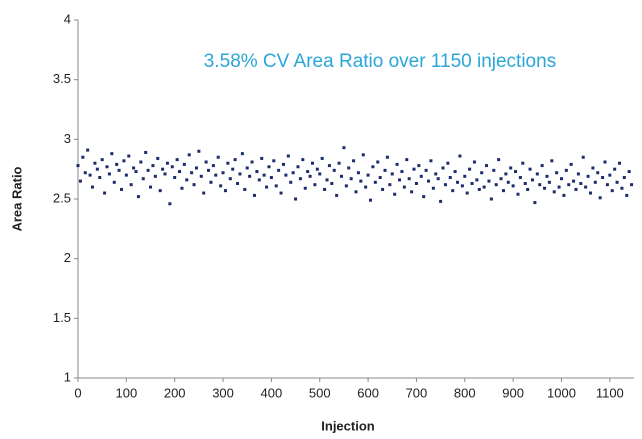 The height and width of the screenshot is (439, 642). What do you see at coordinates (513, 392) in the screenshot?
I see `x-tick-label: 900` at bounding box center [513, 392].